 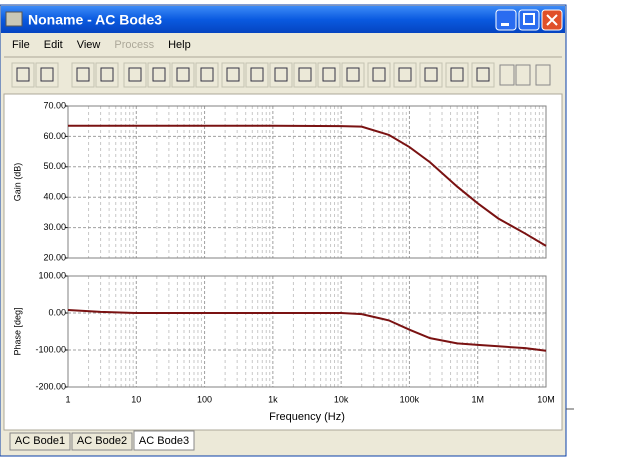 What do you see at coordinates (505, 24) in the screenshot?
I see `minimize-glyph` at bounding box center [505, 24].